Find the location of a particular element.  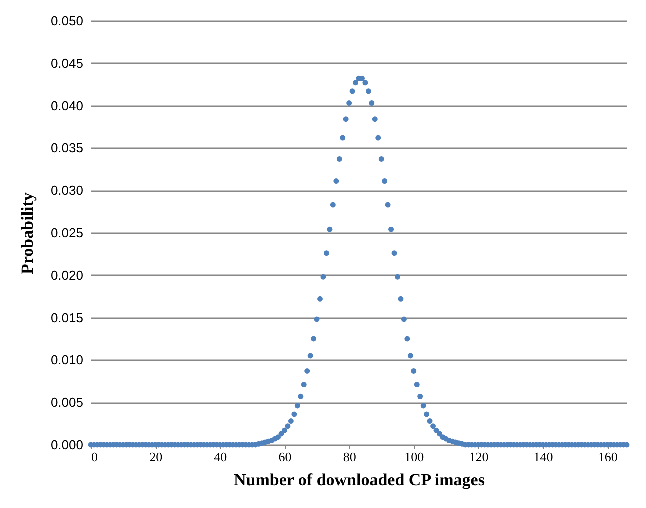

y-axis-title: Probability is located at coordinates (27, 233).